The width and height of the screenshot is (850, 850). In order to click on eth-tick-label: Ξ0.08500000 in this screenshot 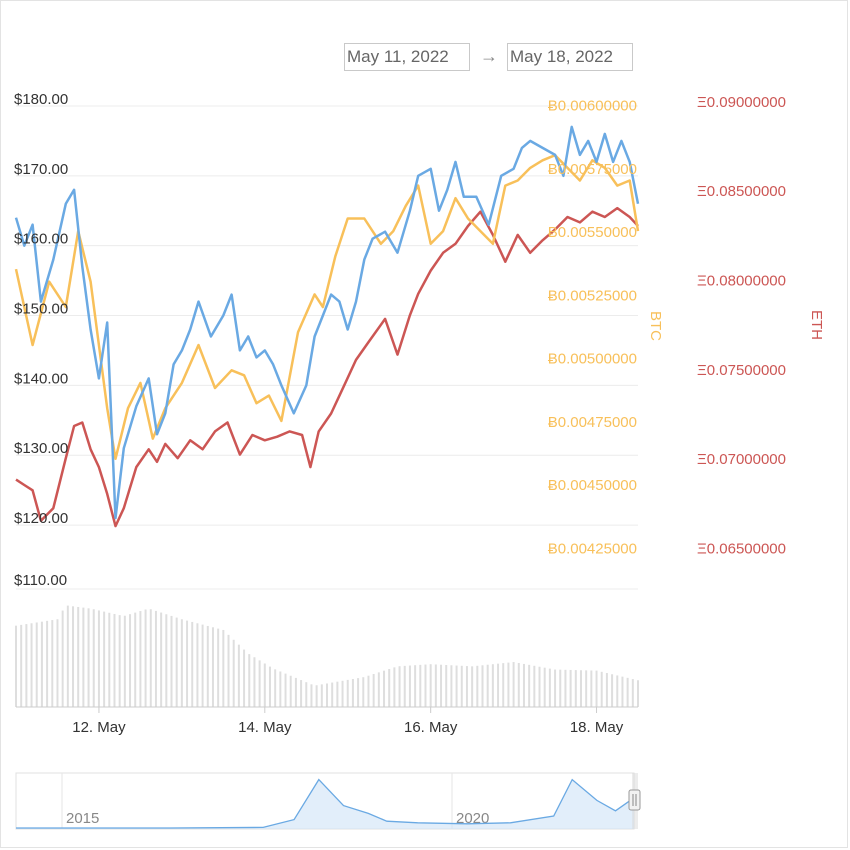, I will do `click(741, 191)`.